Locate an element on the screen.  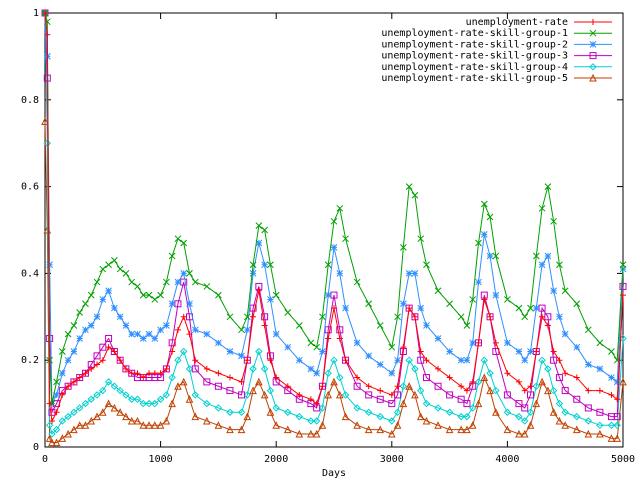
x-tick-label: 3000 is located at coordinates (392, 459).